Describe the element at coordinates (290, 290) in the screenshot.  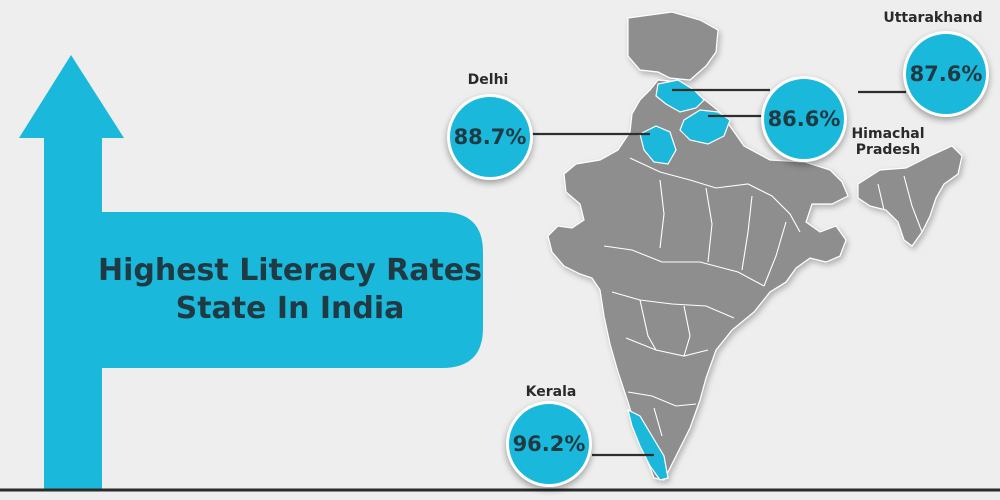
I see `infographic-title: Highest Literacy Rates State In India` at that location.